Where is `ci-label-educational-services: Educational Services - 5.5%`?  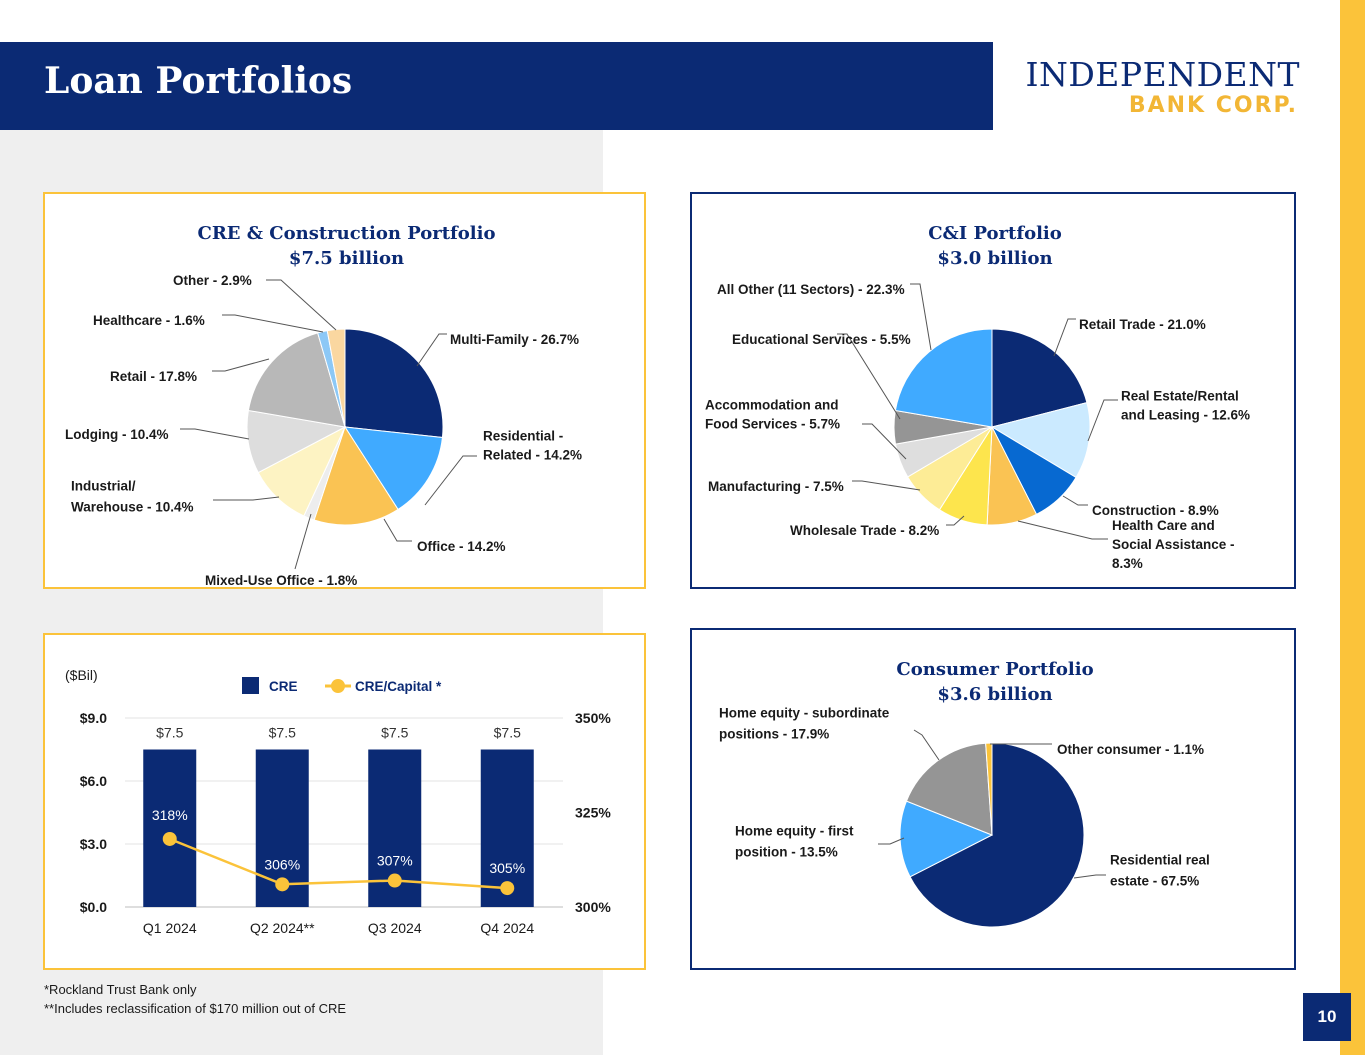
ci-label-educational-services: Educational Services - 5.5% is located at coordinates (821, 339).